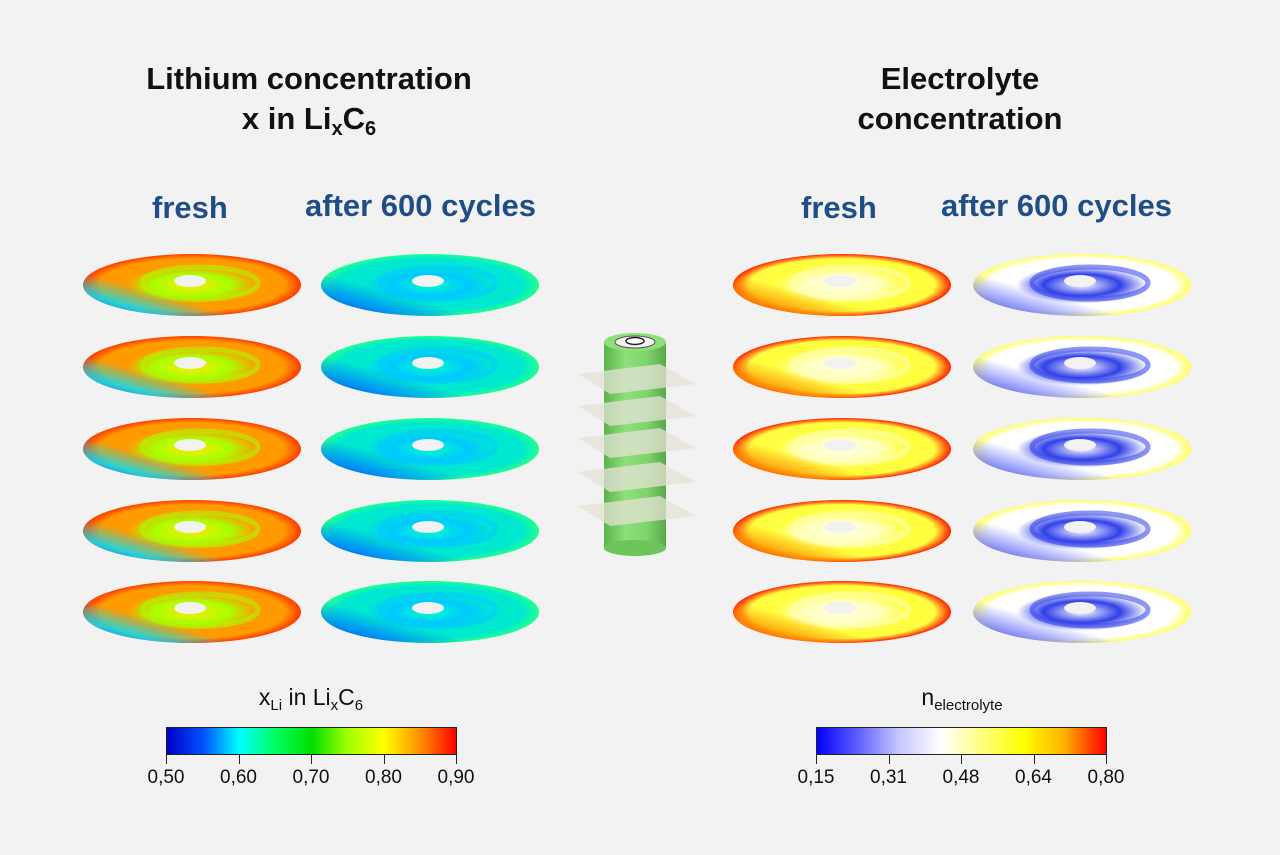 The height and width of the screenshot is (855, 1280). What do you see at coordinates (286, 118) in the screenshot?
I see `title-text: x in Li` at bounding box center [286, 118].